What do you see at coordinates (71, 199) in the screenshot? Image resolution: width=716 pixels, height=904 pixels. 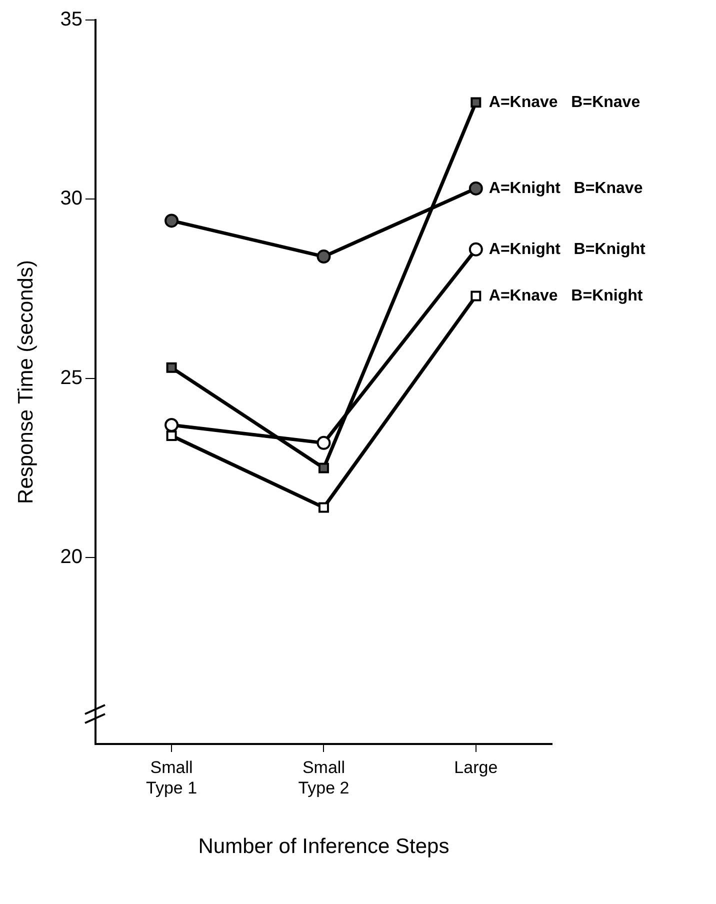 I see `y-tick-label: 30` at bounding box center [71, 199].